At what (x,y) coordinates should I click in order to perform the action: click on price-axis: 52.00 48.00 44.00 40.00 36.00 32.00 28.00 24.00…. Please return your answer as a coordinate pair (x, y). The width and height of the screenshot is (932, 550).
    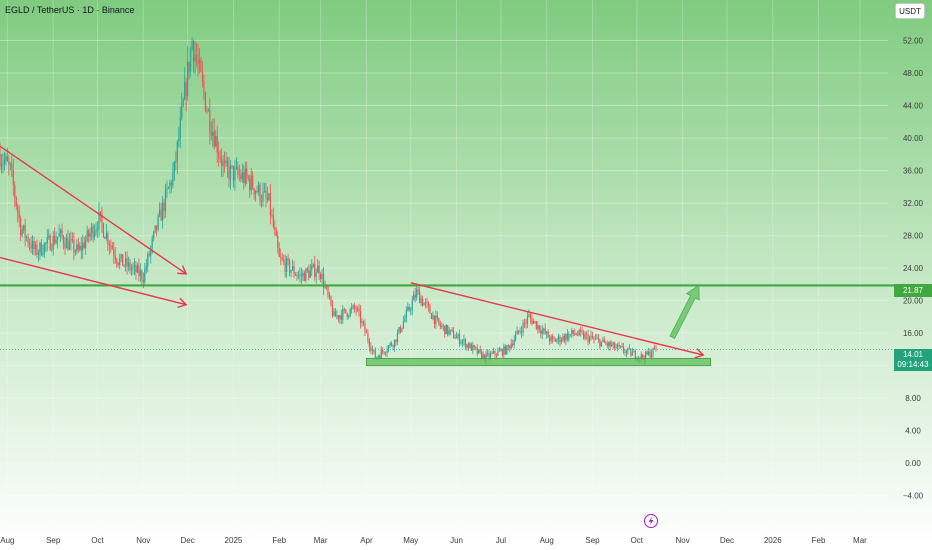
    Looking at the image, I should click on (913, 269).